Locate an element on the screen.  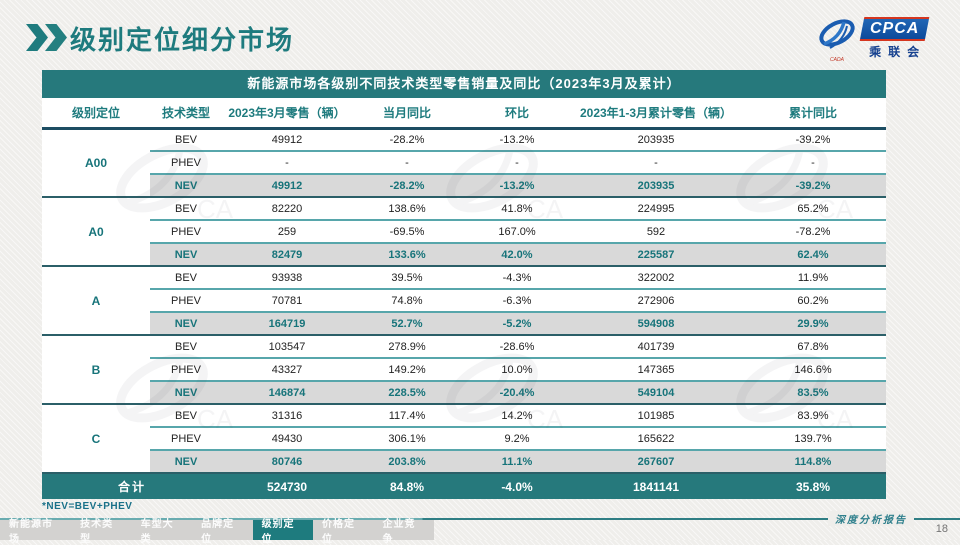
logo-cn-name: 乘联会 is located at coordinates (898, 51).